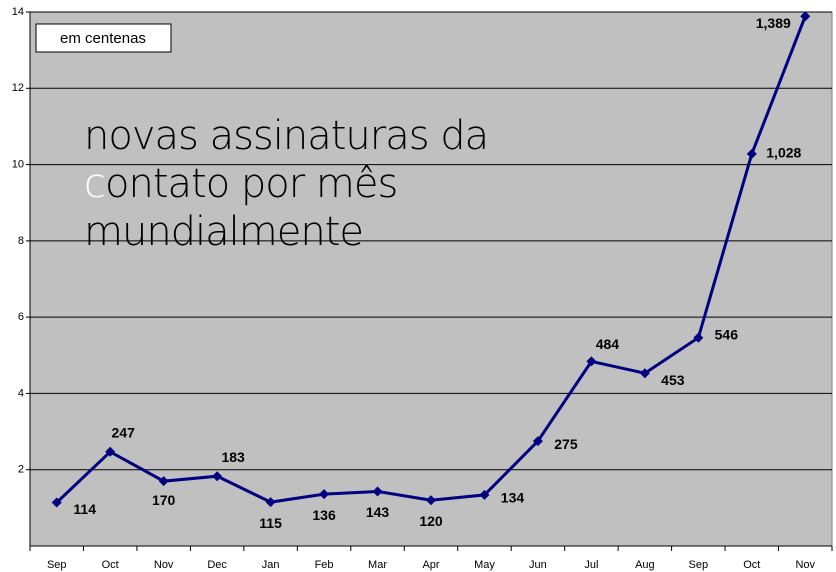 This screenshot has width=836, height=572. What do you see at coordinates (673, 380) in the screenshot?
I see `data-label: 453` at bounding box center [673, 380].